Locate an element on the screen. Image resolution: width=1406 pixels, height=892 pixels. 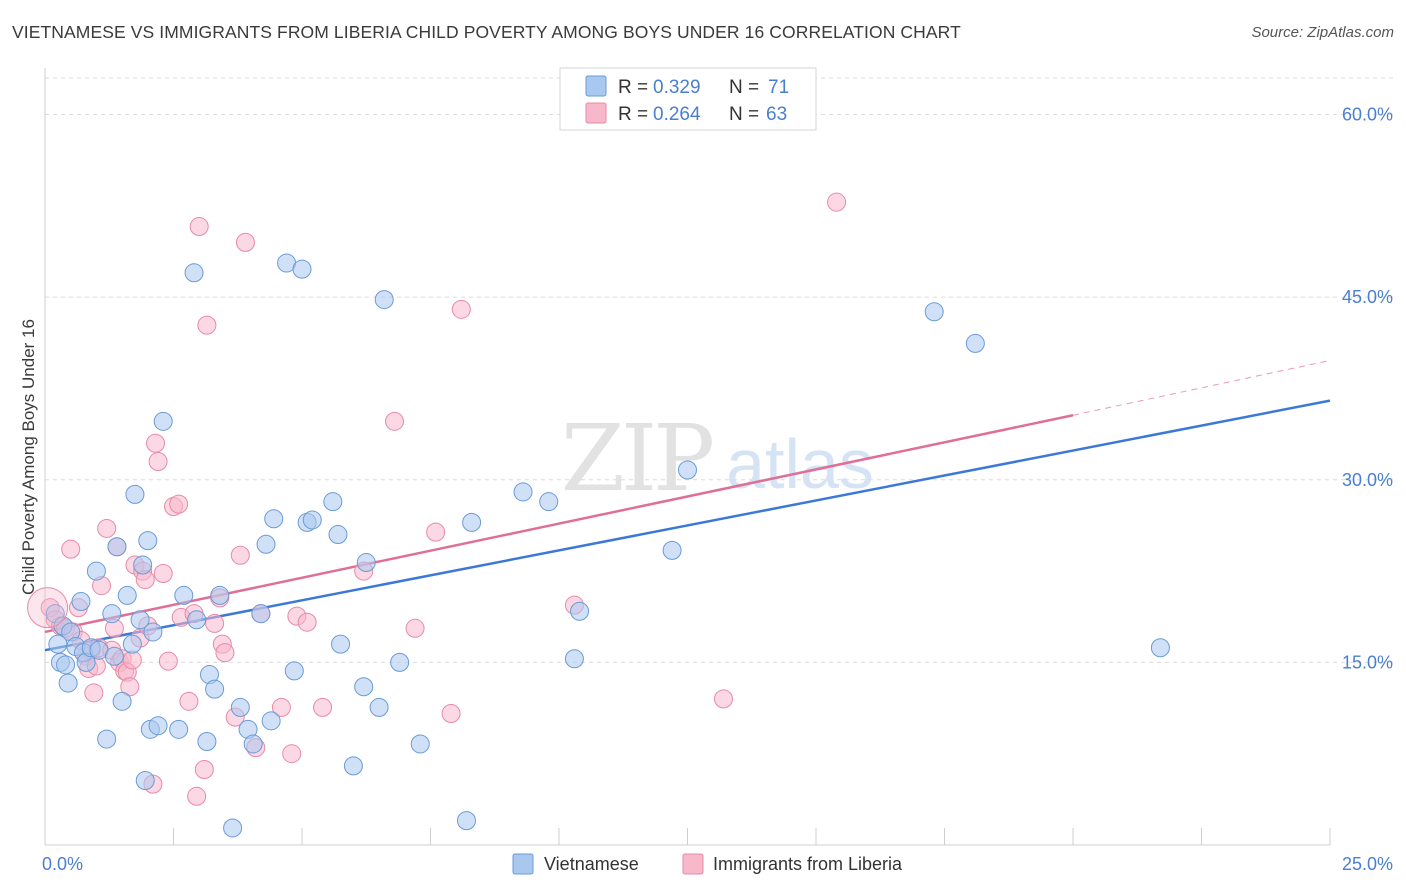
legend-bottom-swatch-vietnamese is located at coordinates (523, 864).